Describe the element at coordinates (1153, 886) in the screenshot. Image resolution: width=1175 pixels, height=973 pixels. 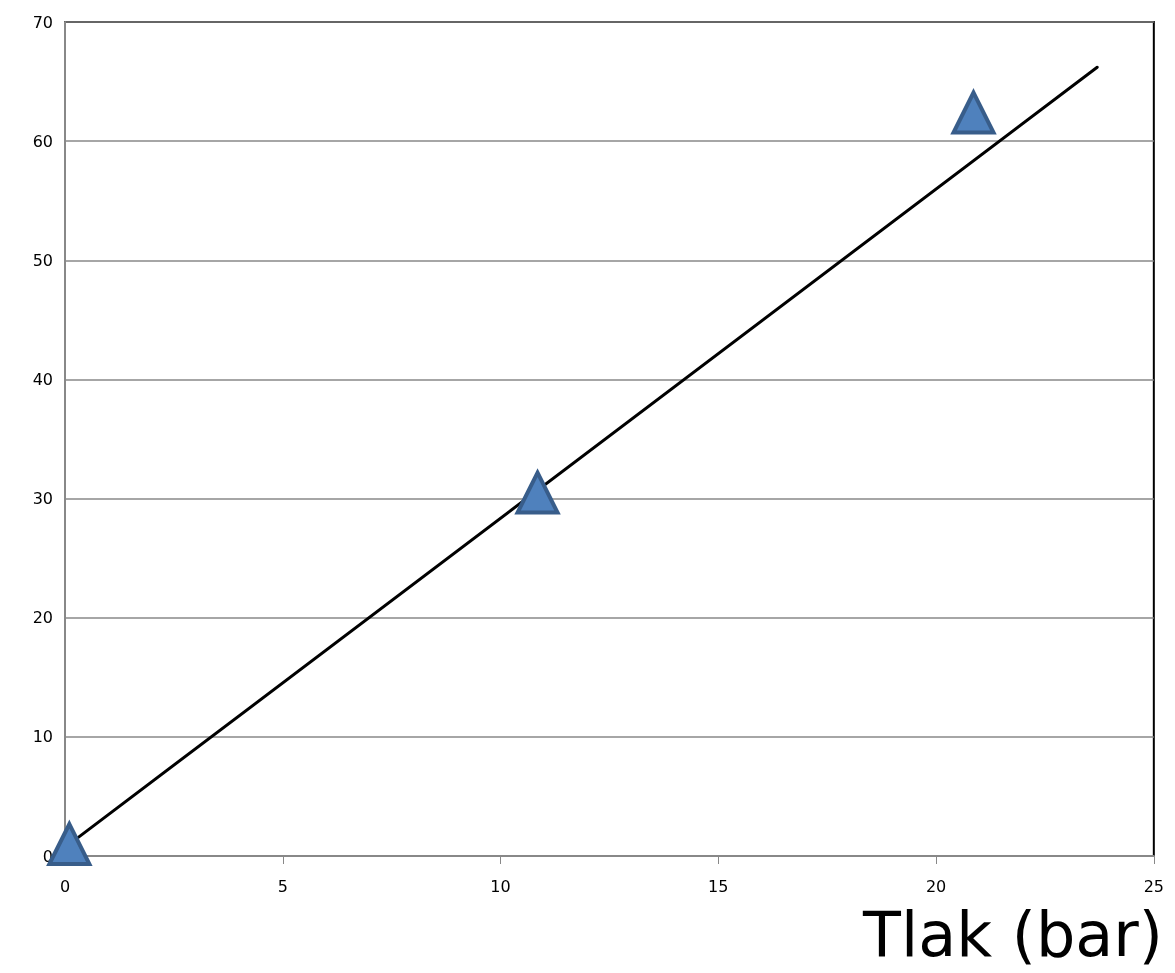
I see `x-tick-label: 25` at that location.